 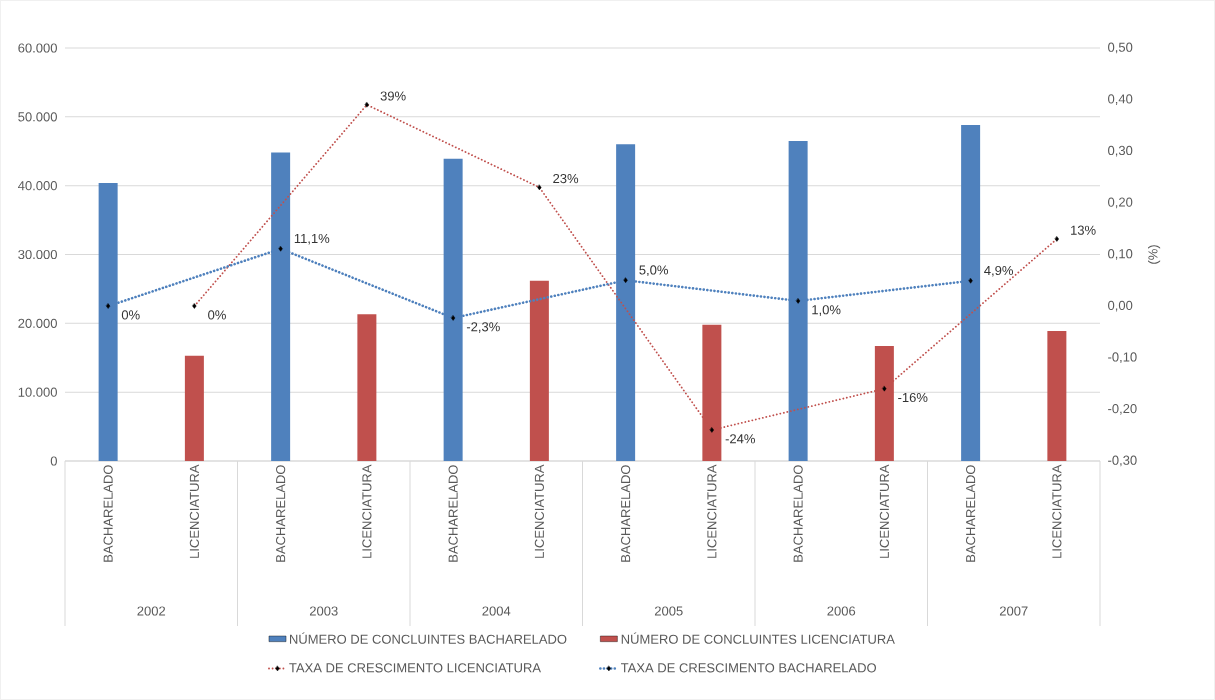 I want to click on legend-label: NÚMERO DE CONCLUINTES LICENCIATURA, so click(x=758, y=638).